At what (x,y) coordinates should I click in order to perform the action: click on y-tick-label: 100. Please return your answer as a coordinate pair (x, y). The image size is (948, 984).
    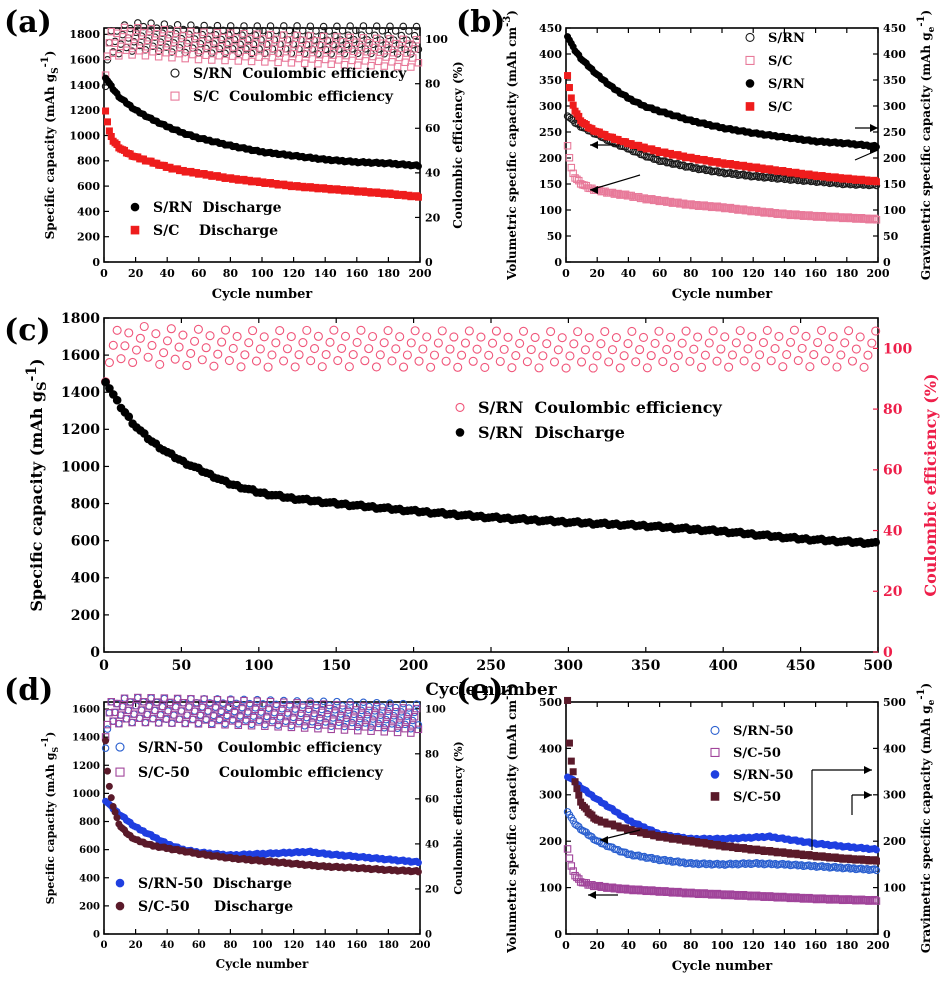
    Looking at the image, I should click on (550, 887).